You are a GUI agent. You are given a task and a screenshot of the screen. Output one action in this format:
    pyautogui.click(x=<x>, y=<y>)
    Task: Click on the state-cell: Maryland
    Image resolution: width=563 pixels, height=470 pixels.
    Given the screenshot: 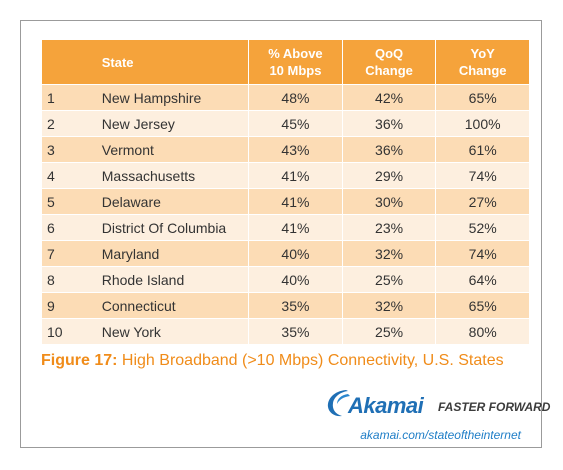 What is the action you would take?
    pyautogui.click(x=163, y=253)
    